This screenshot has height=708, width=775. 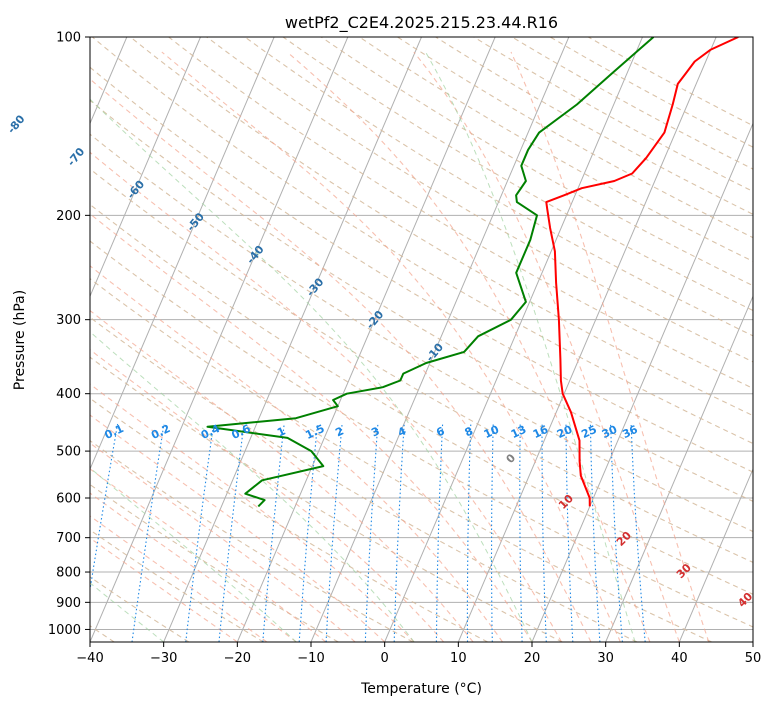 What do you see at coordinates (68, 216) in the screenshot?
I see `y-tick-label: 200` at bounding box center [68, 216].